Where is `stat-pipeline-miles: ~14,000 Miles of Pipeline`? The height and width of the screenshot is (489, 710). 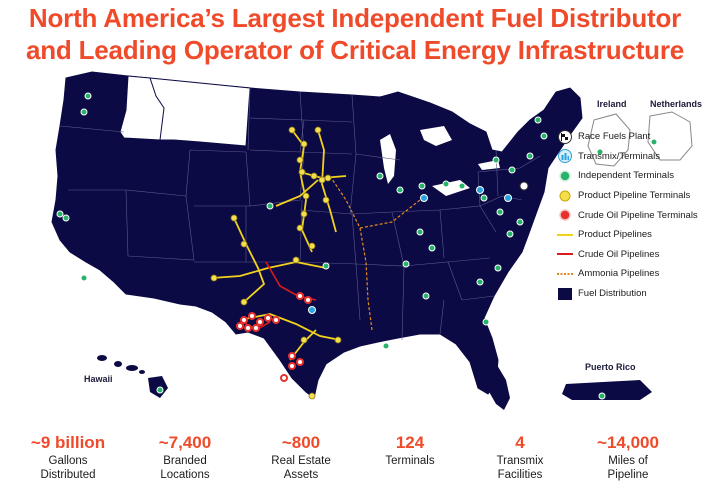
stat-pipeline-miles: ~14,000 Miles of Pipeline is located at coordinates (628, 457).